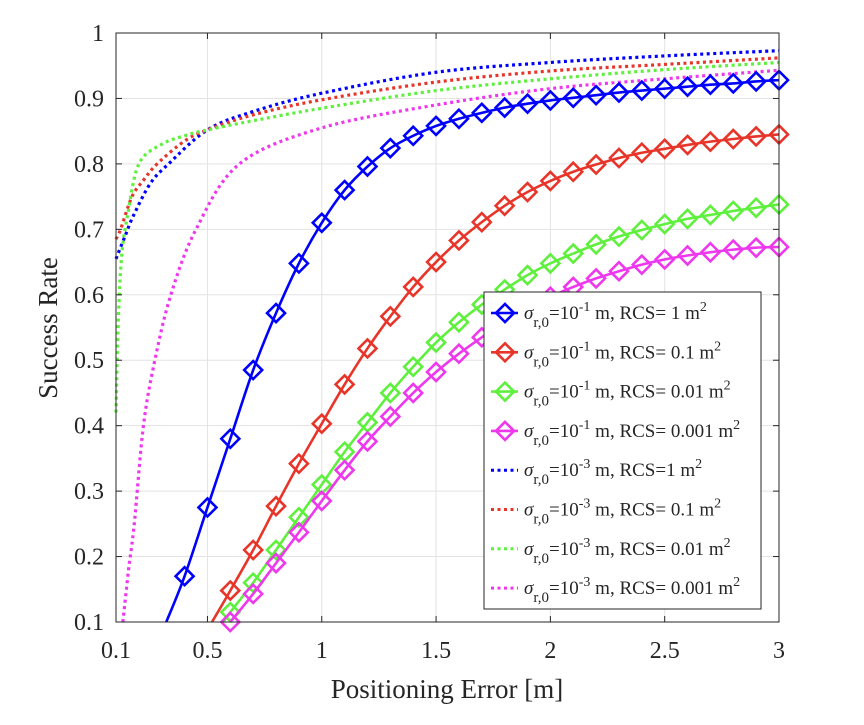 The image size is (864, 725). What do you see at coordinates (98, 34) in the screenshot?
I see `y-tick-label: 1` at bounding box center [98, 34].